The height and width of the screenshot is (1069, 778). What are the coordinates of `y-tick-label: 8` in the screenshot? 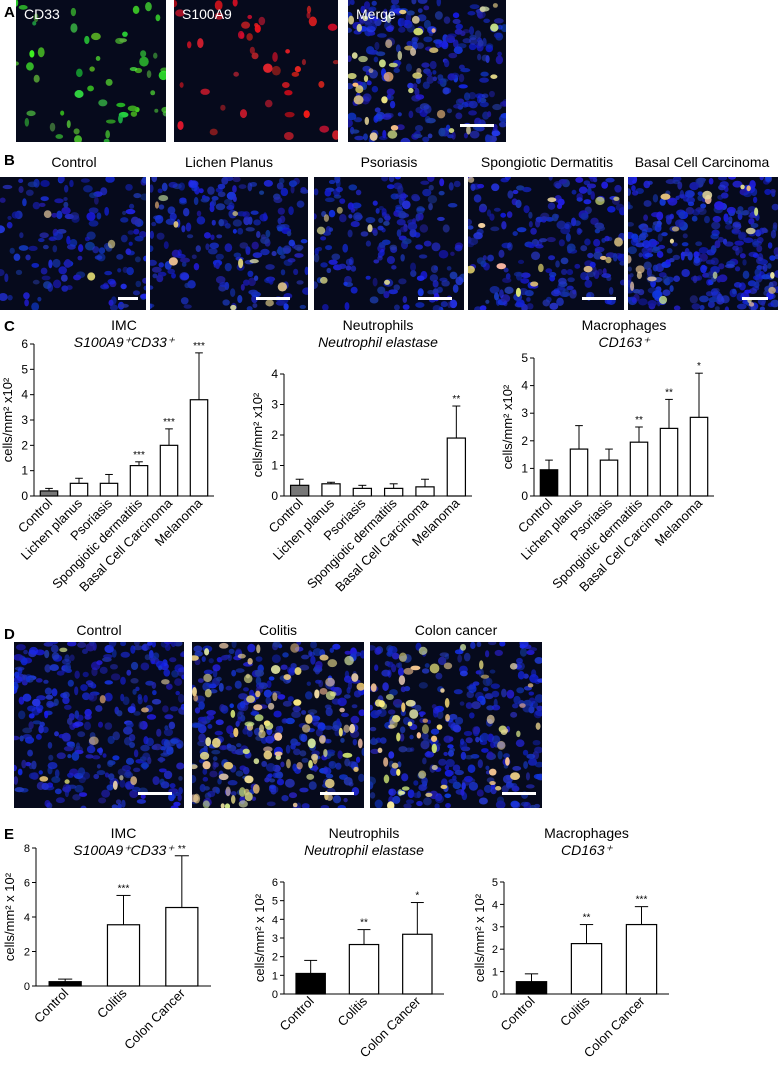 It's located at (27, 849).